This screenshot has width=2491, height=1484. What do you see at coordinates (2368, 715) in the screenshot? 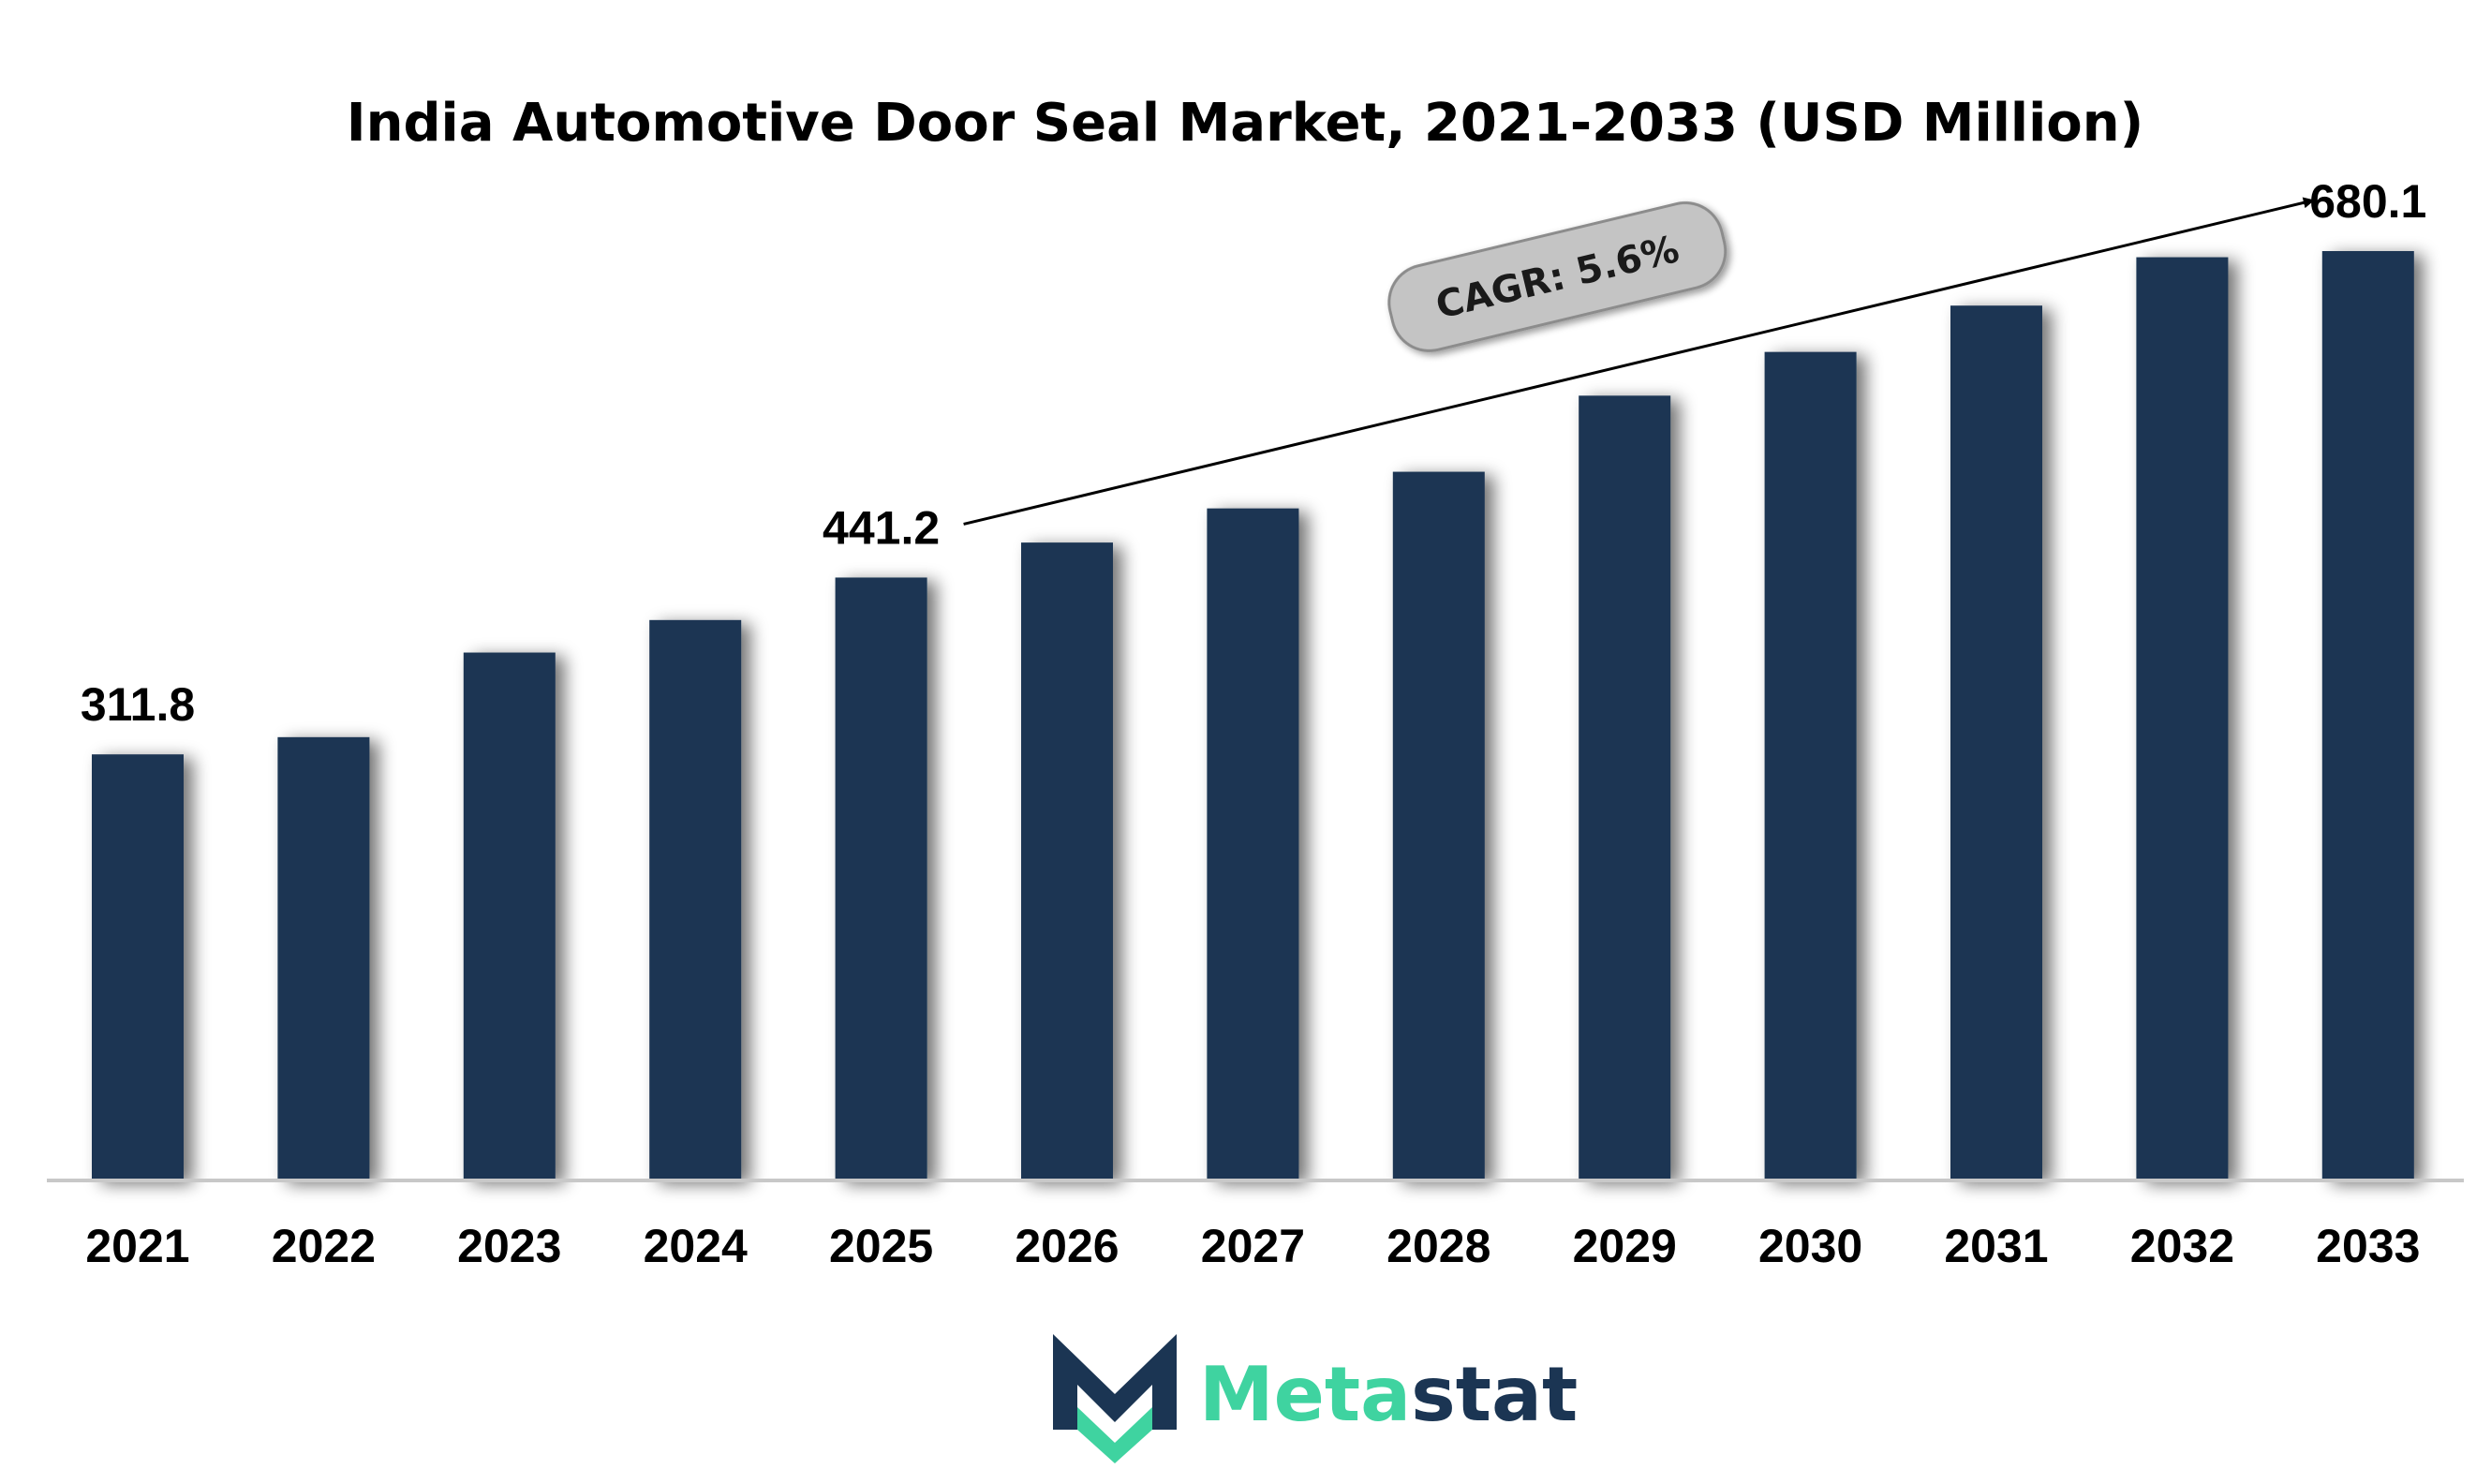
I see `bar-2033` at bounding box center [2368, 715].